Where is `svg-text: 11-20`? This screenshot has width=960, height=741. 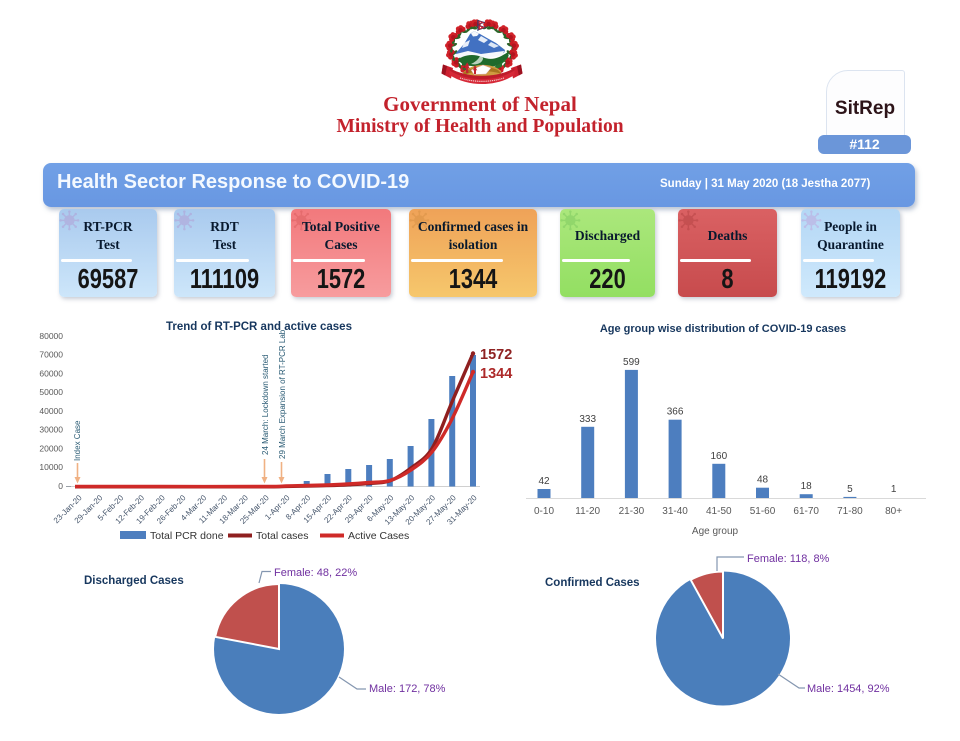 svg-text: 11-20 is located at coordinates (587, 511).